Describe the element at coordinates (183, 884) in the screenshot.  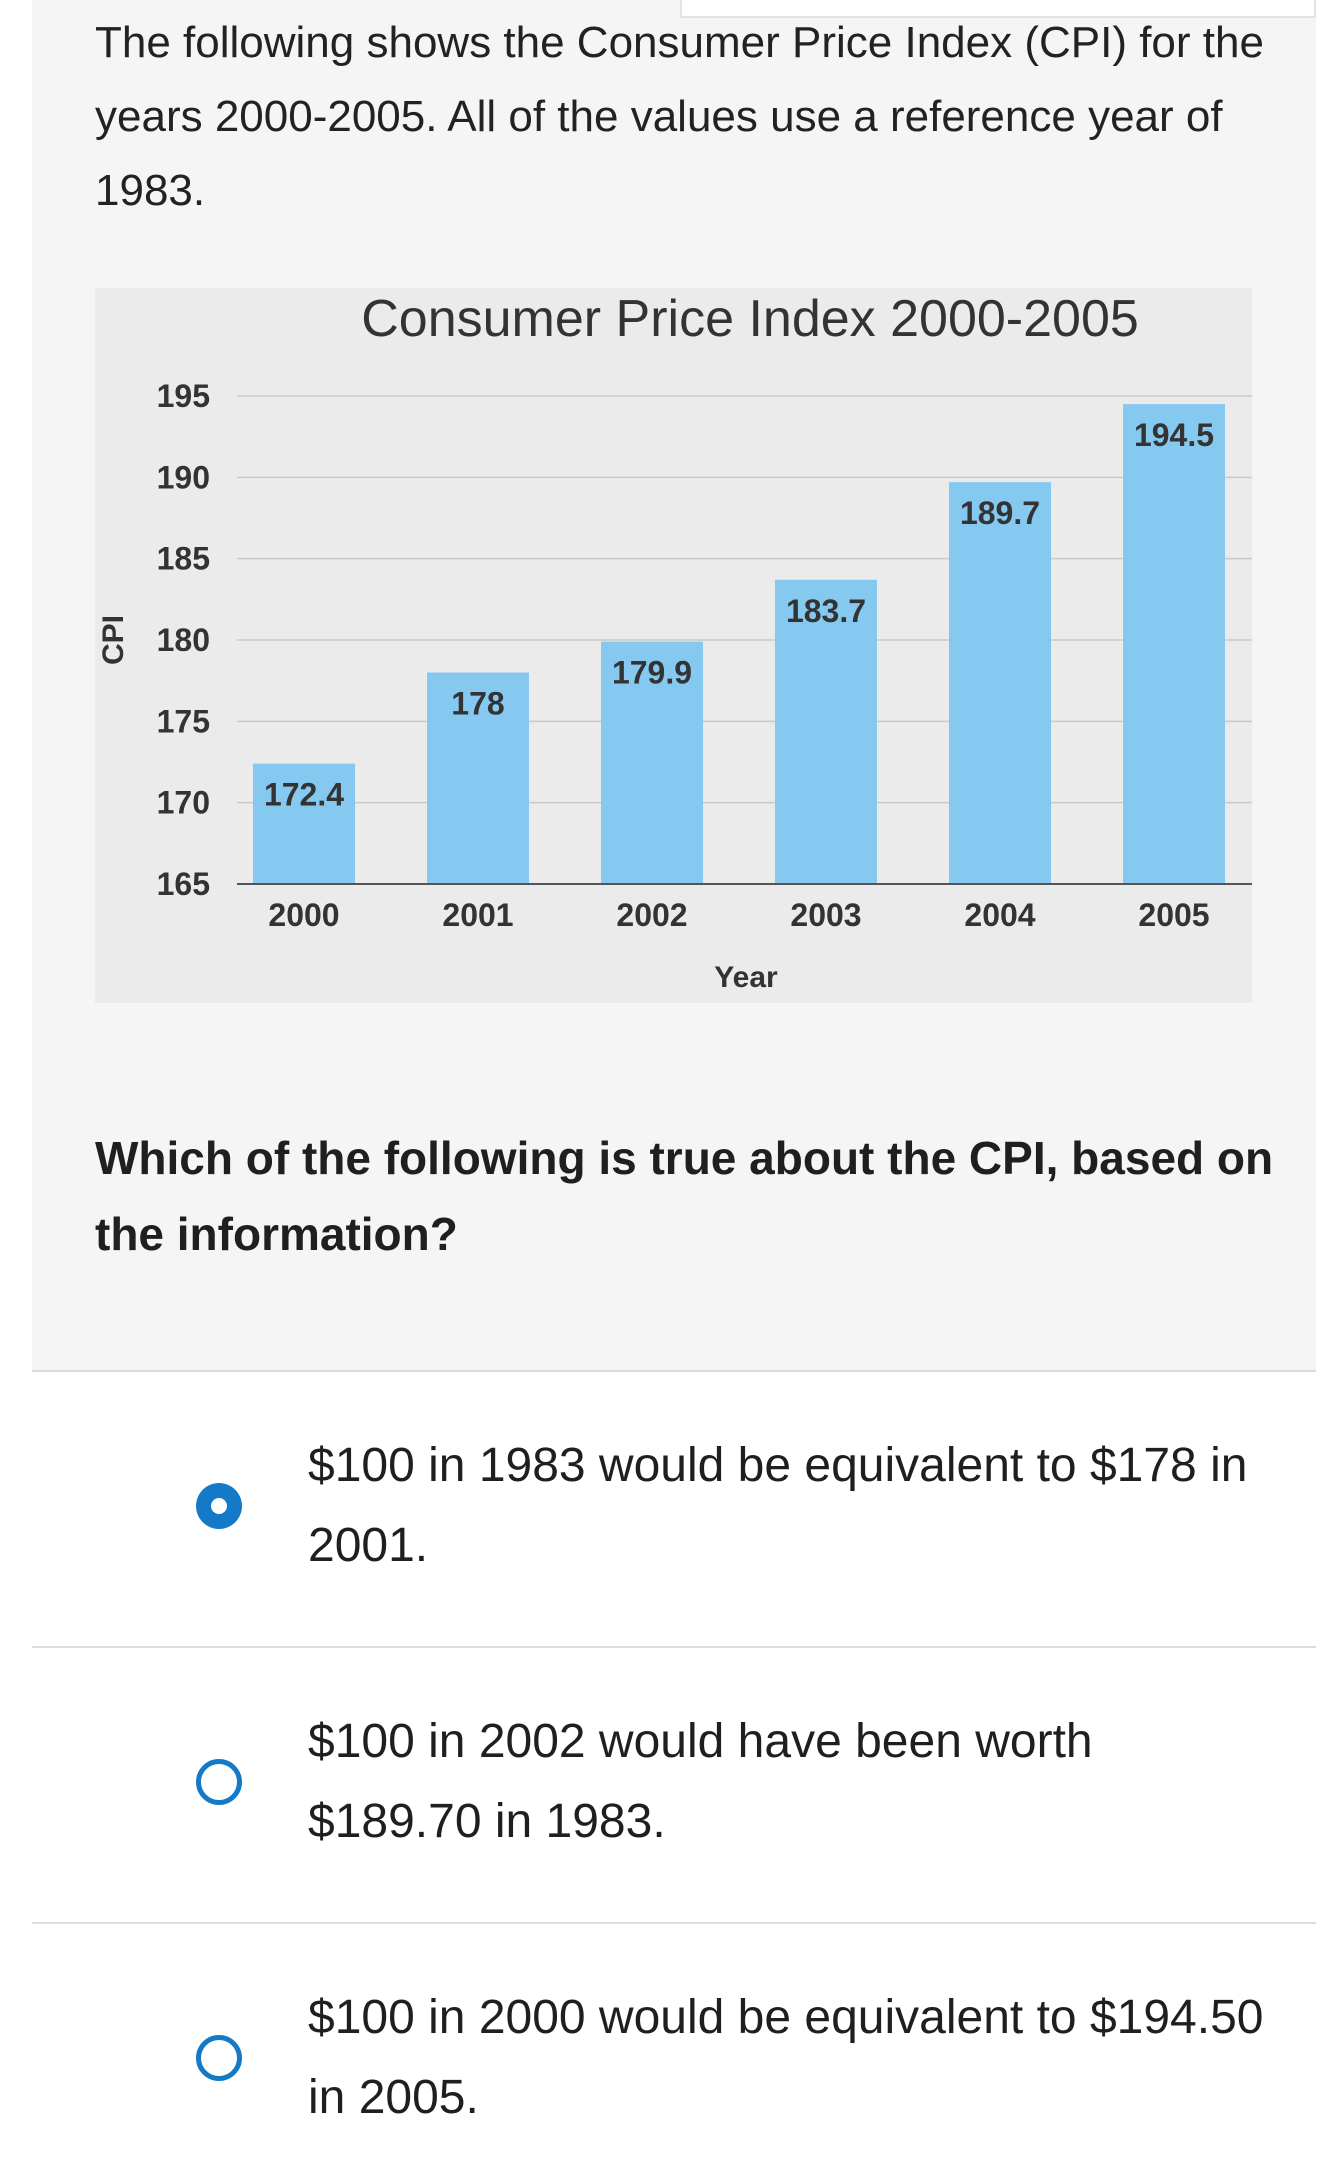
I see `y-tick-label: 165` at that location.